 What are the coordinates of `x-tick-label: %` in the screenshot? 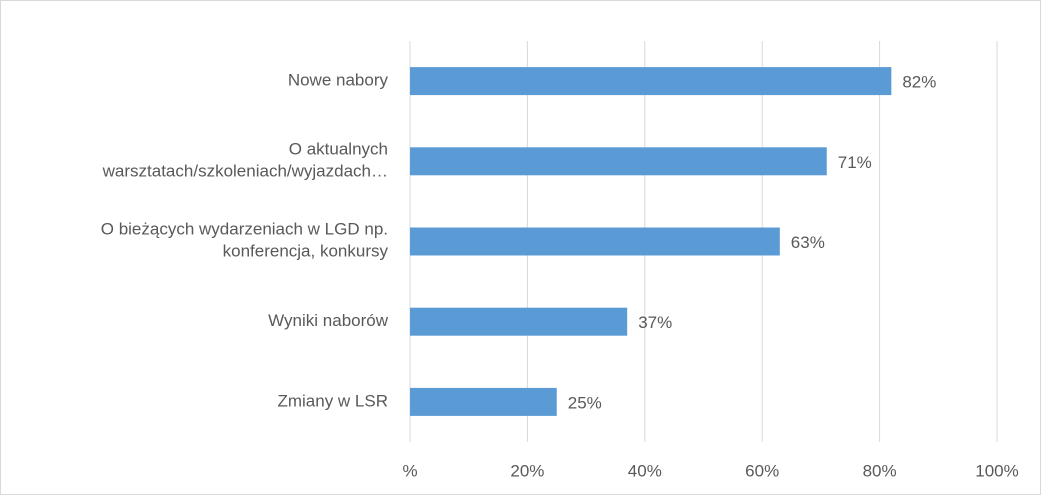 It's located at (409, 470).